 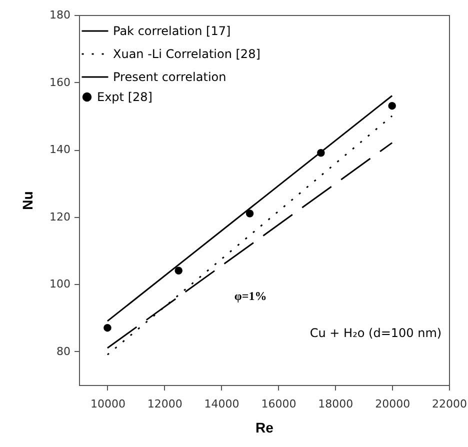 I want to click on x-tick-label: 20000, so click(x=392, y=404).